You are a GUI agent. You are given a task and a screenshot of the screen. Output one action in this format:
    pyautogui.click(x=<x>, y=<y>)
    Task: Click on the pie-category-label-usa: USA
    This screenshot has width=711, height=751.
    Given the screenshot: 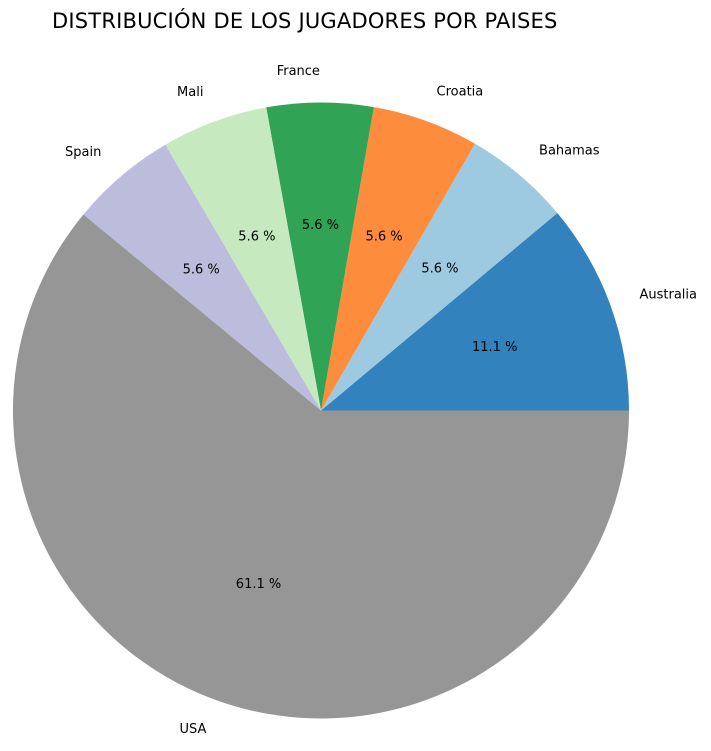 What is the action you would take?
    pyautogui.click(x=193, y=729)
    